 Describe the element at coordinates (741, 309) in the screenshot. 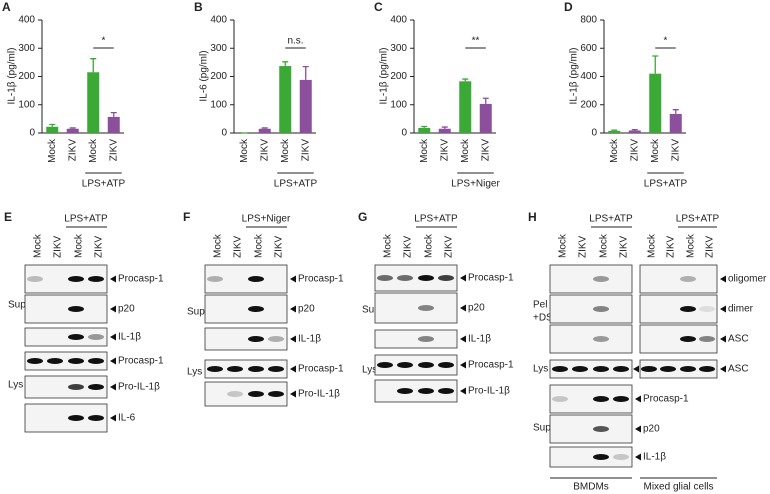

I see `band-label: dimer` at that location.